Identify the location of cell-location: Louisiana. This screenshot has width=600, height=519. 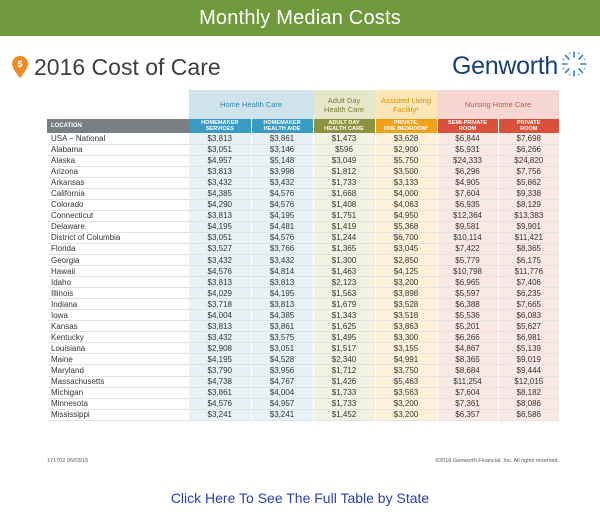
(118, 348).